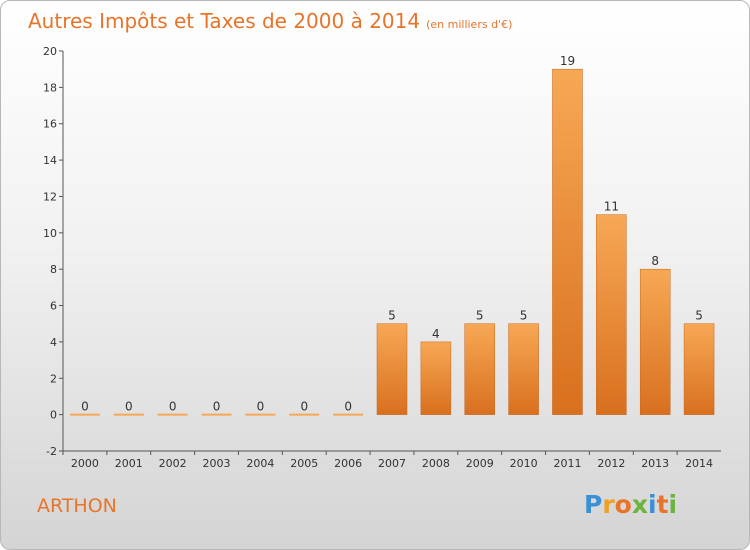 Image resolution: width=750 pixels, height=550 pixels. What do you see at coordinates (85, 463) in the screenshot?
I see `x-tick-label: 2000` at bounding box center [85, 463].